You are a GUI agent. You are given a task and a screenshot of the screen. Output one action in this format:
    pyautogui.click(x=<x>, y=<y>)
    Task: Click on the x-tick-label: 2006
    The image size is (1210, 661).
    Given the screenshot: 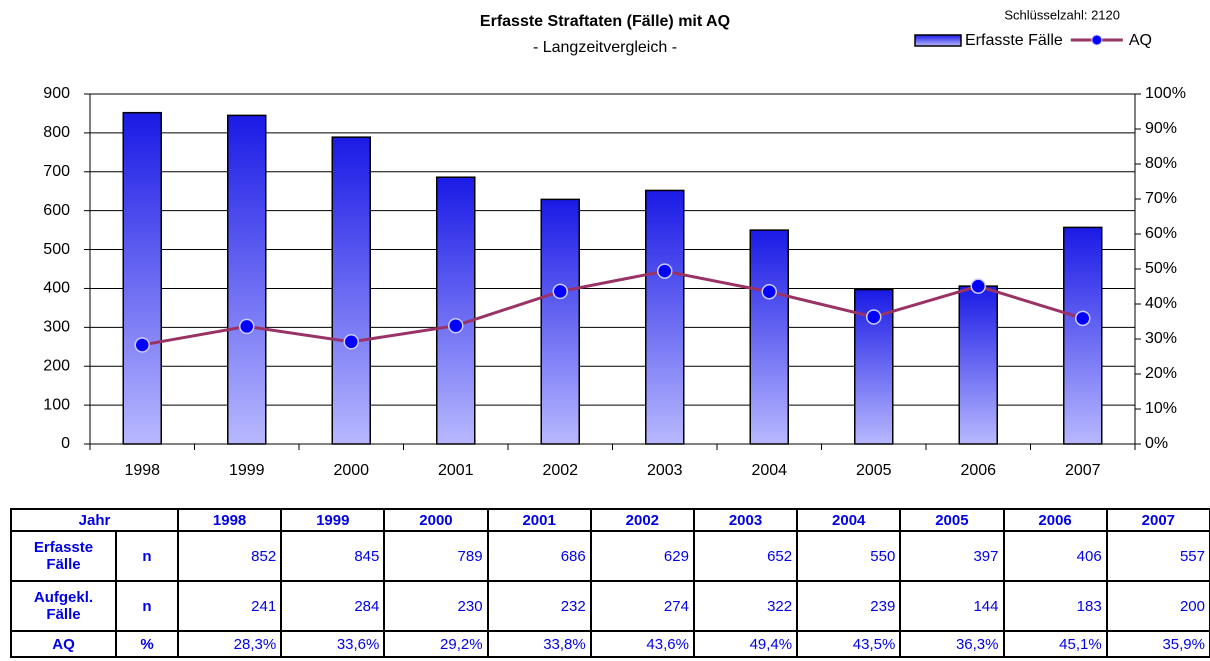 What is the action you would take?
    pyautogui.click(x=978, y=470)
    